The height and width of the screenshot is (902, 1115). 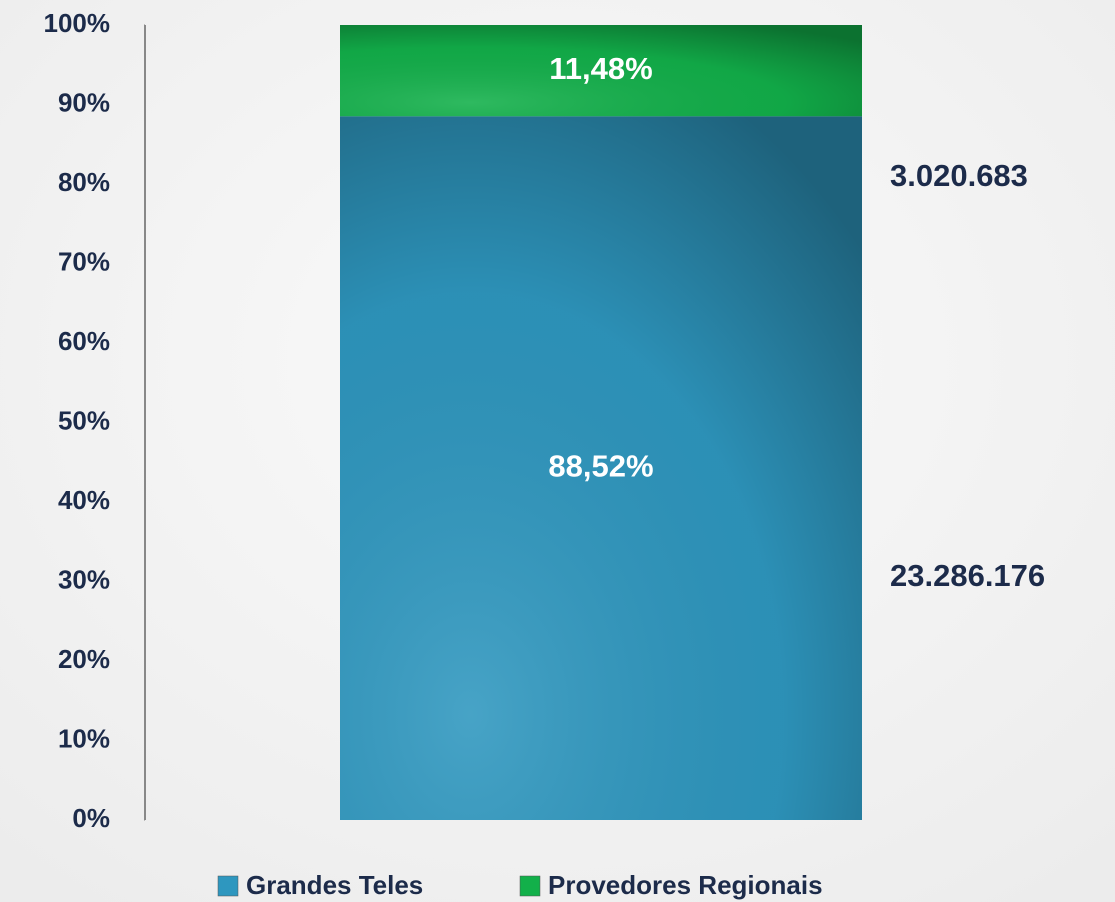 What do you see at coordinates (77, 23) in the screenshot?
I see `y-tick-label: 100%` at bounding box center [77, 23].